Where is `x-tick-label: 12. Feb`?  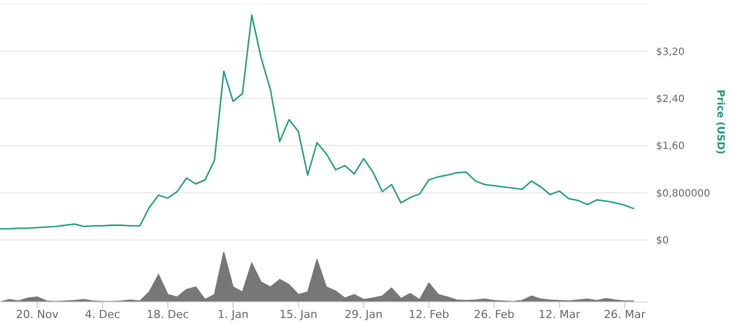 x-tick-label: 12. Feb is located at coordinates (429, 314).